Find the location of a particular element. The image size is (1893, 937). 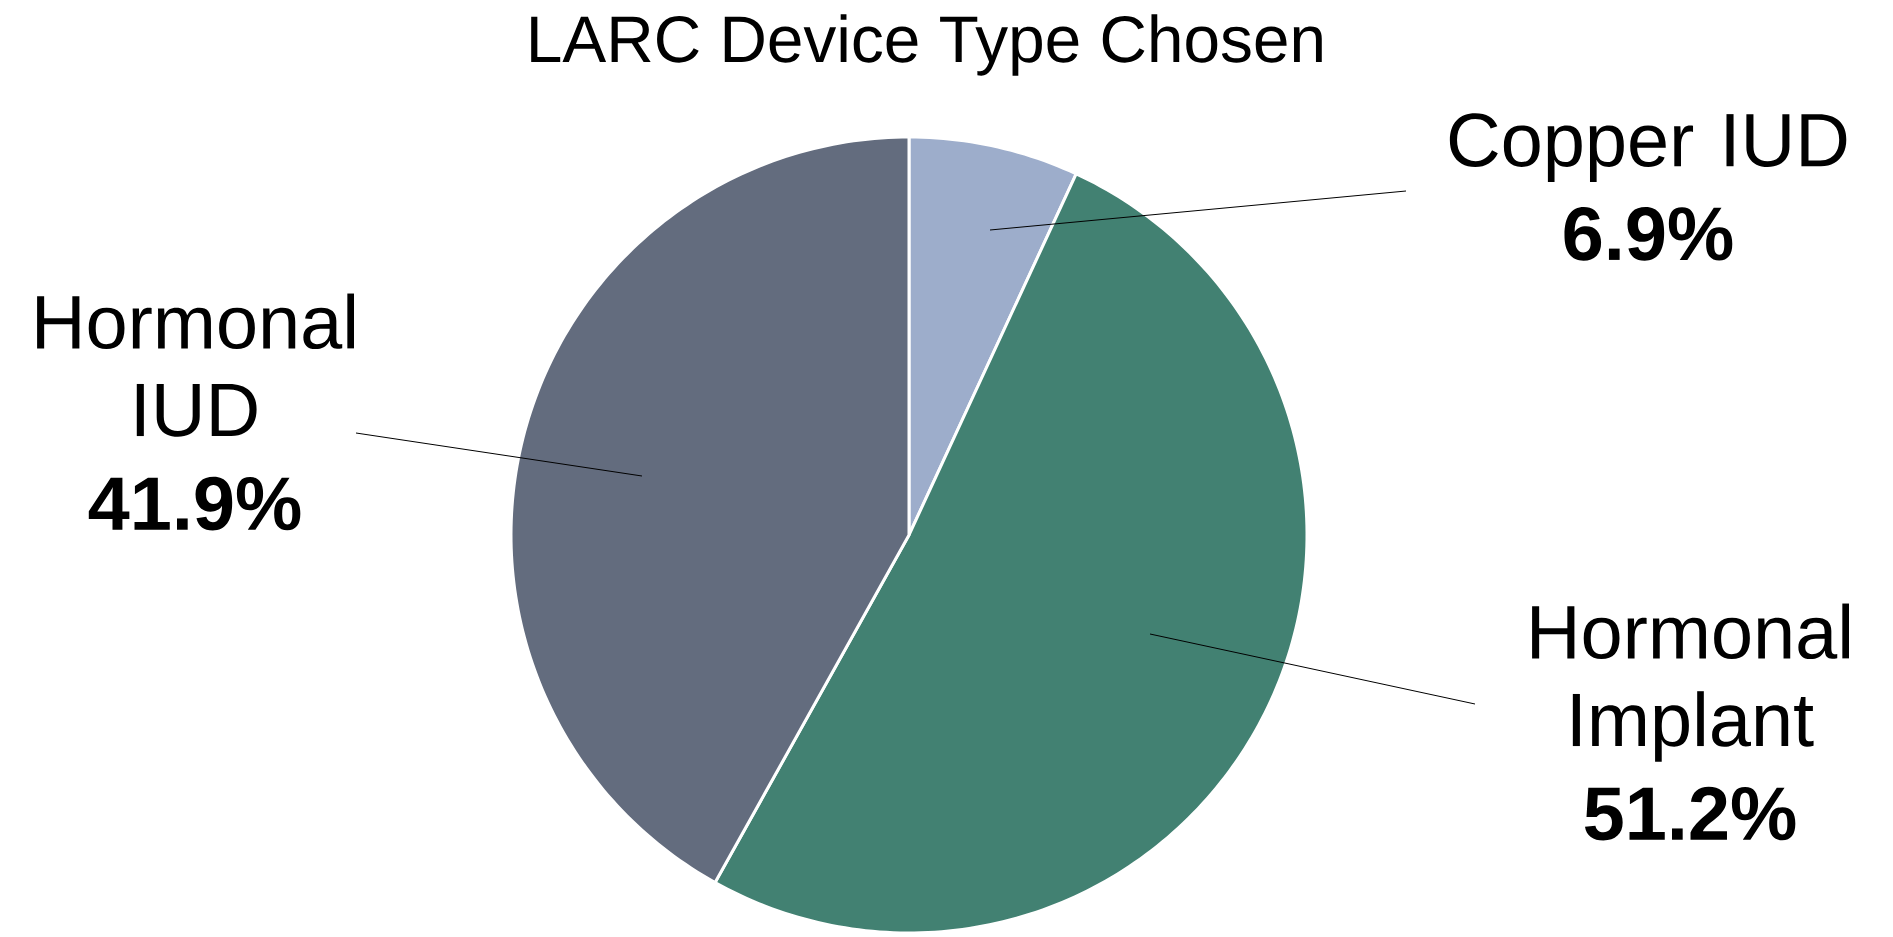

data-label: 41.9% is located at coordinates (194, 503).